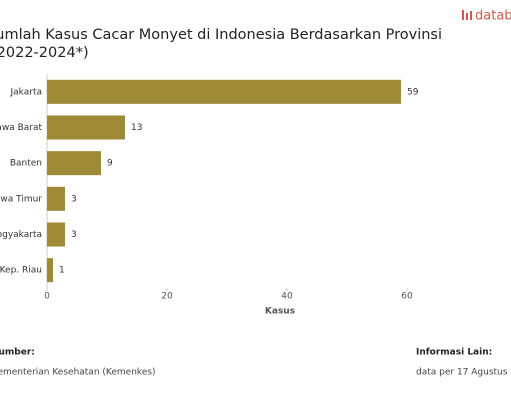 The image size is (511, 400). I want to click on source: Kementerian Kesehatan (Kemenkes), so click(78, 373).